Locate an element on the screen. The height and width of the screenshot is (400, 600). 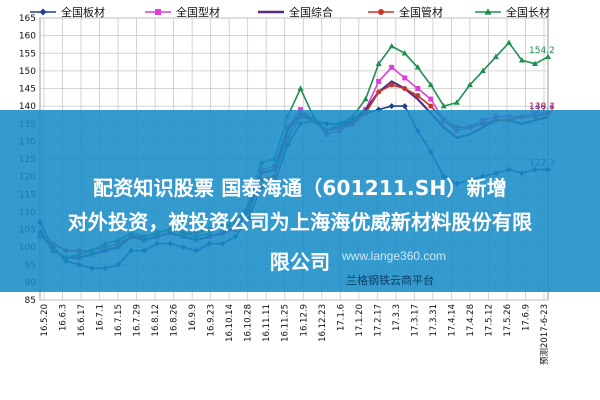
x-tick-label: 16.7.1 is located at coordinates (101, 317).